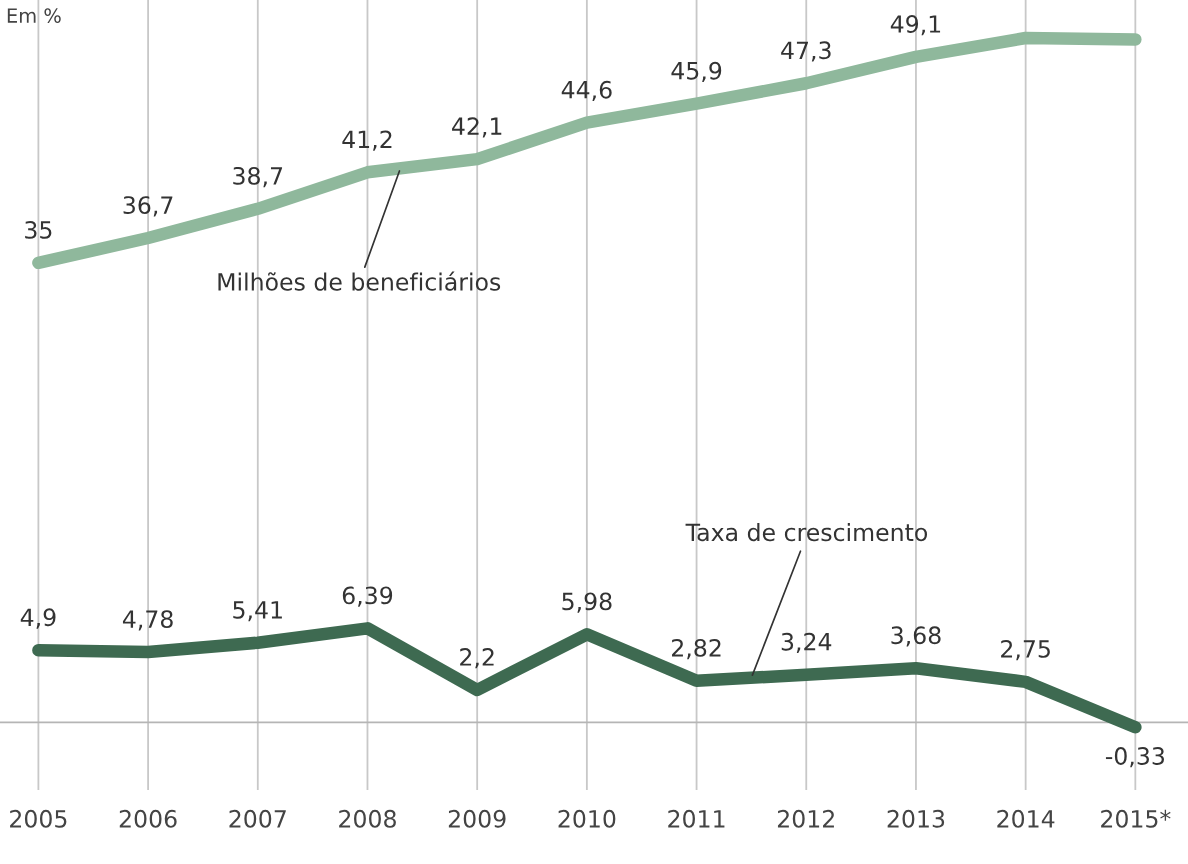 This screenshot has height=864, width=1188. I want to click on x-tick-label: 2014, so click(1026, 818).